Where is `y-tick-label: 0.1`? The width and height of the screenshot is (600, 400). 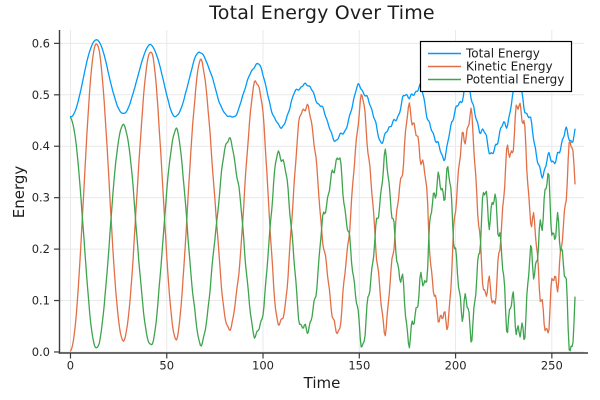
y-tick-label: 0.1 is located at coordinates (41, 301).